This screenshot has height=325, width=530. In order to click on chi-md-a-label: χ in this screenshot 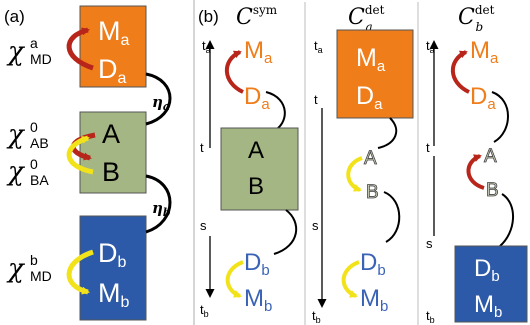, I will do `click(16, 52)`.